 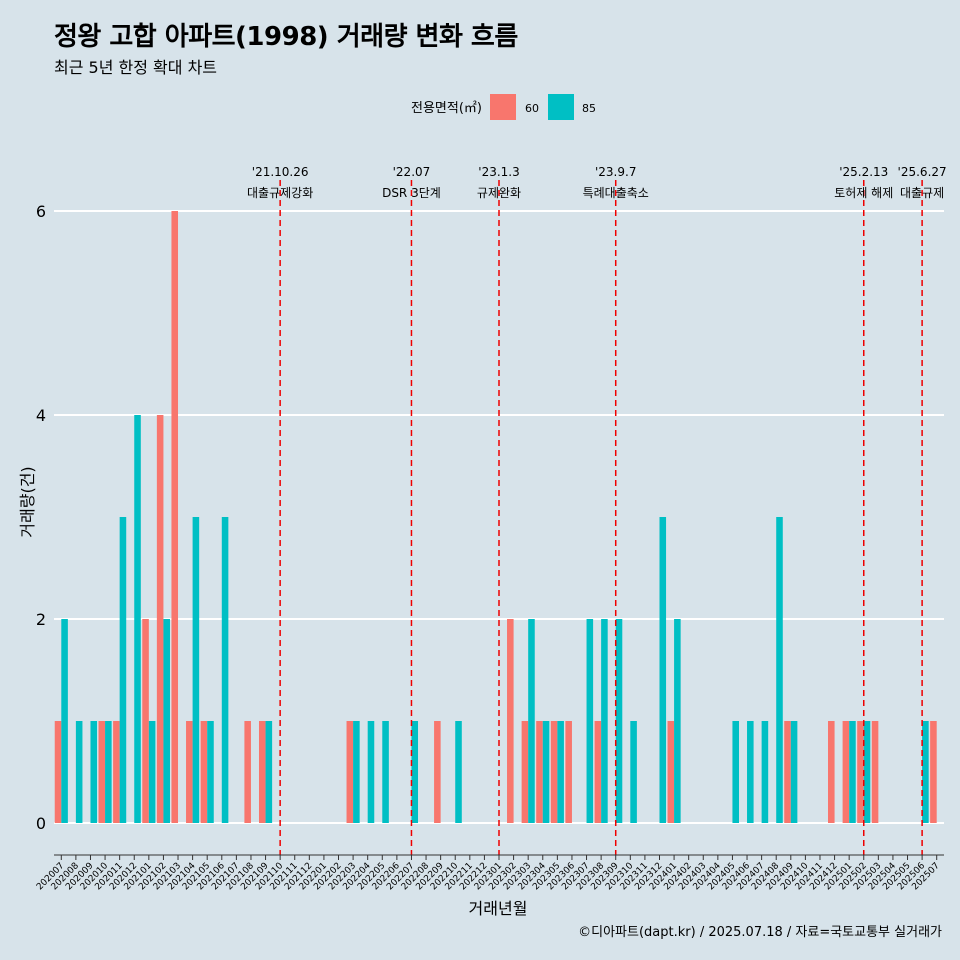 What do you see at coordinates (41, 619) in the screenshot?
I see `y-tick-label: 2` at bounding box center [41, 619].